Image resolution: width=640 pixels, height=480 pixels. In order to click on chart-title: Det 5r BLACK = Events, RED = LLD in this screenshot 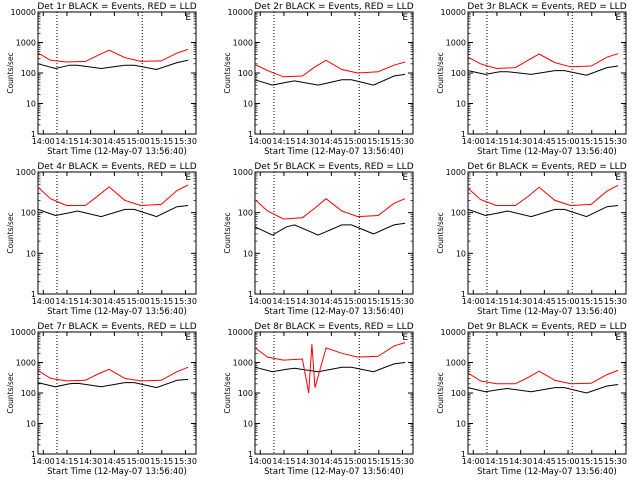, I will do `click(333, 167)`.